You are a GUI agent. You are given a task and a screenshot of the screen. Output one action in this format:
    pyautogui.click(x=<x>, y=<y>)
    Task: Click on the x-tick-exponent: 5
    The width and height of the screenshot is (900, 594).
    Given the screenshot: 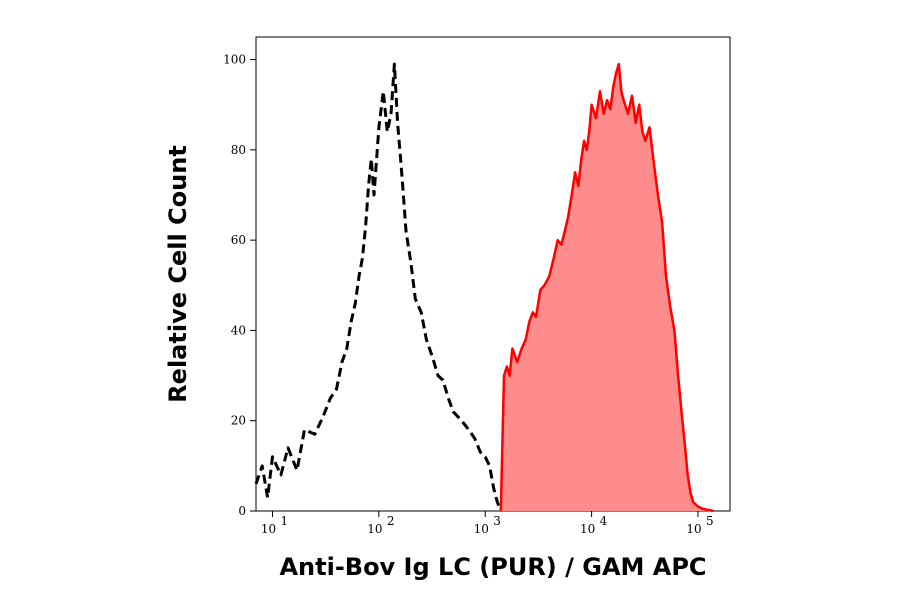 What is the action you would take?
    pyautogui.click(x=710, y=521)
    